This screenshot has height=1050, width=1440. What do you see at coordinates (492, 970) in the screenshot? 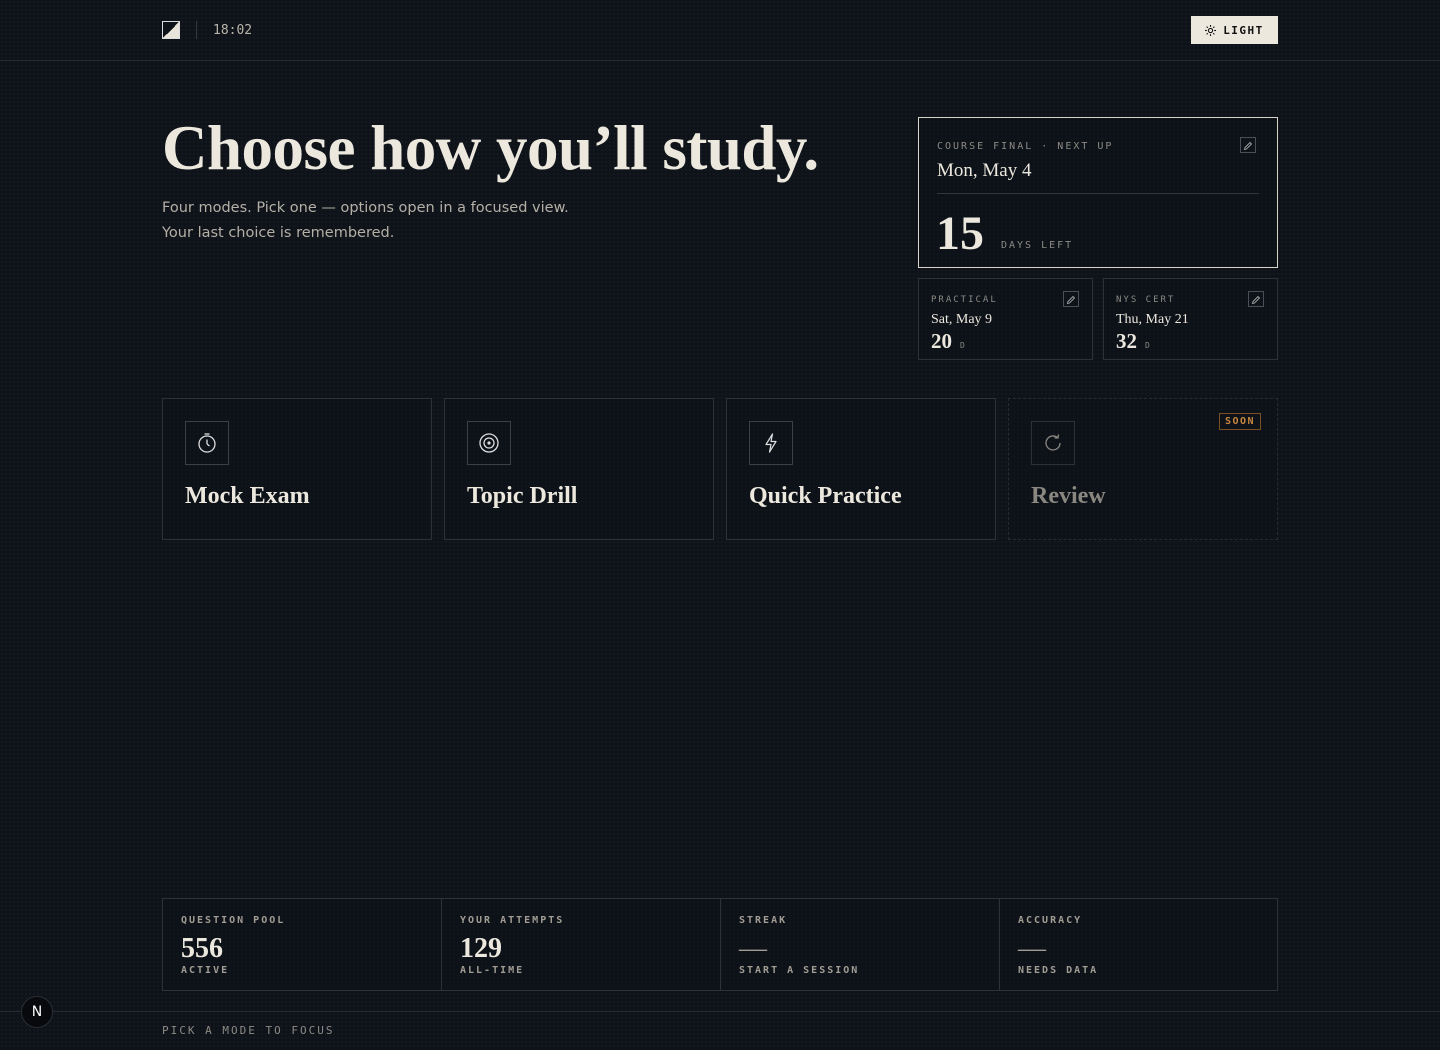
I see `stat-caption: ALL-TIME` at bounding box center [492, 970].